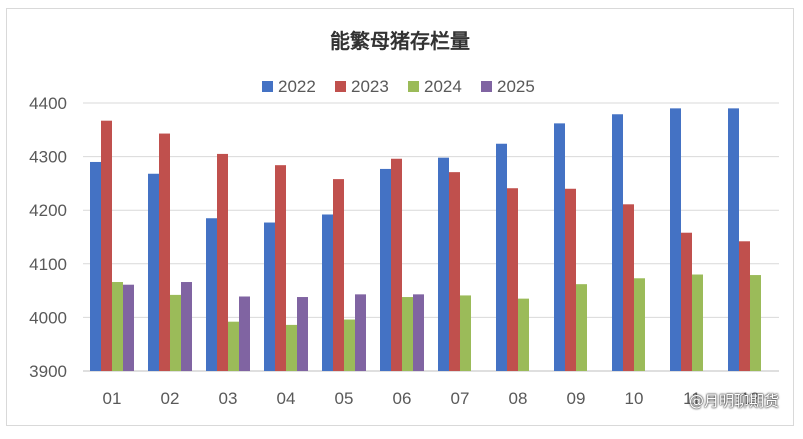 The width and height of the screenshot is (803, 439). What do you see at coordinates (634, 398) in the screenshot?
I see `x-tick-label: 10` at bounding box center [634, 398].